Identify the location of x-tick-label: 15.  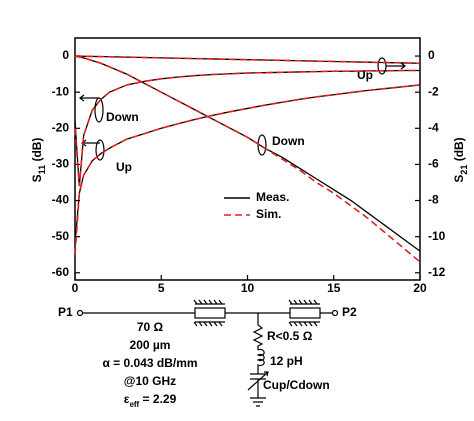
(334, 288).